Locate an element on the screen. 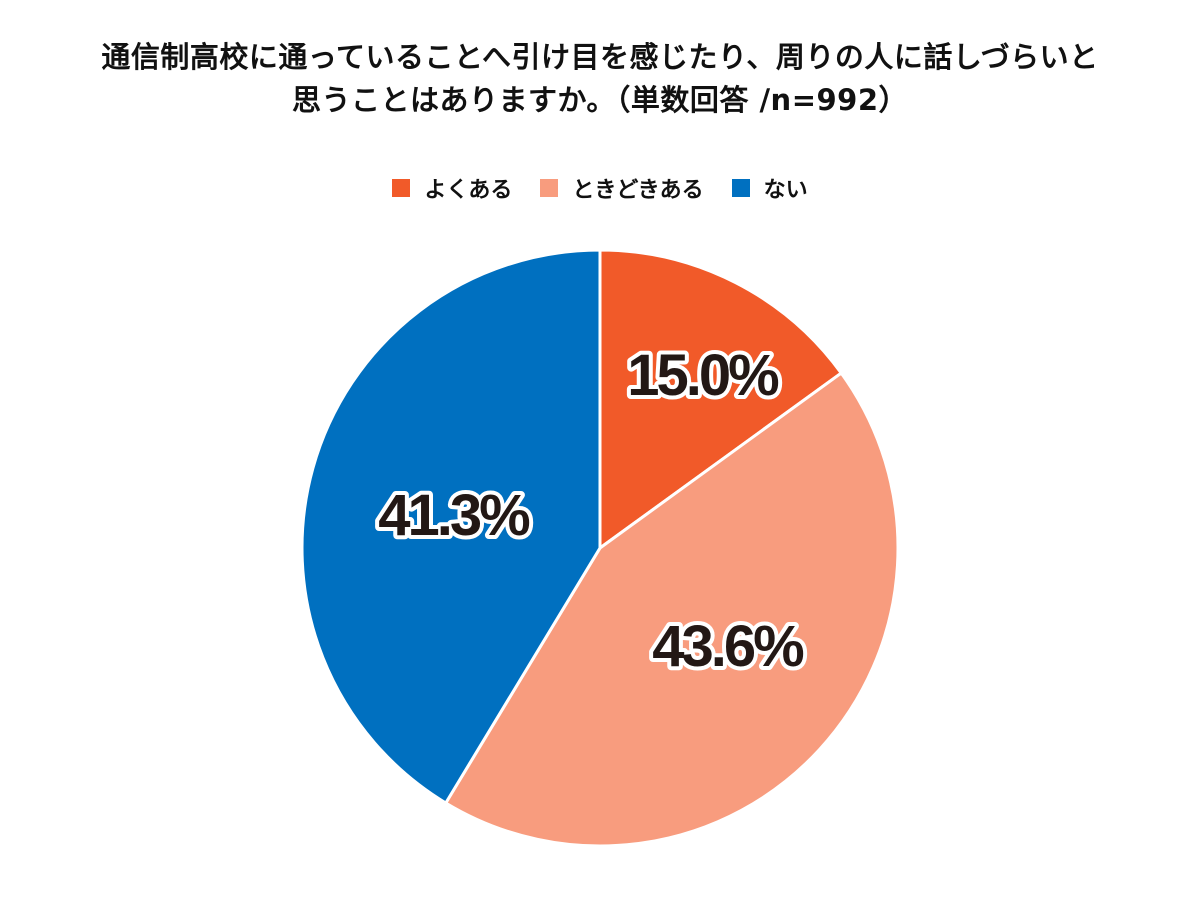  chart-title-line-1: 通信制高校に通っていることへ引け目を感じたり、周りの人に話しづらいと is located at coordinates (600, 57).